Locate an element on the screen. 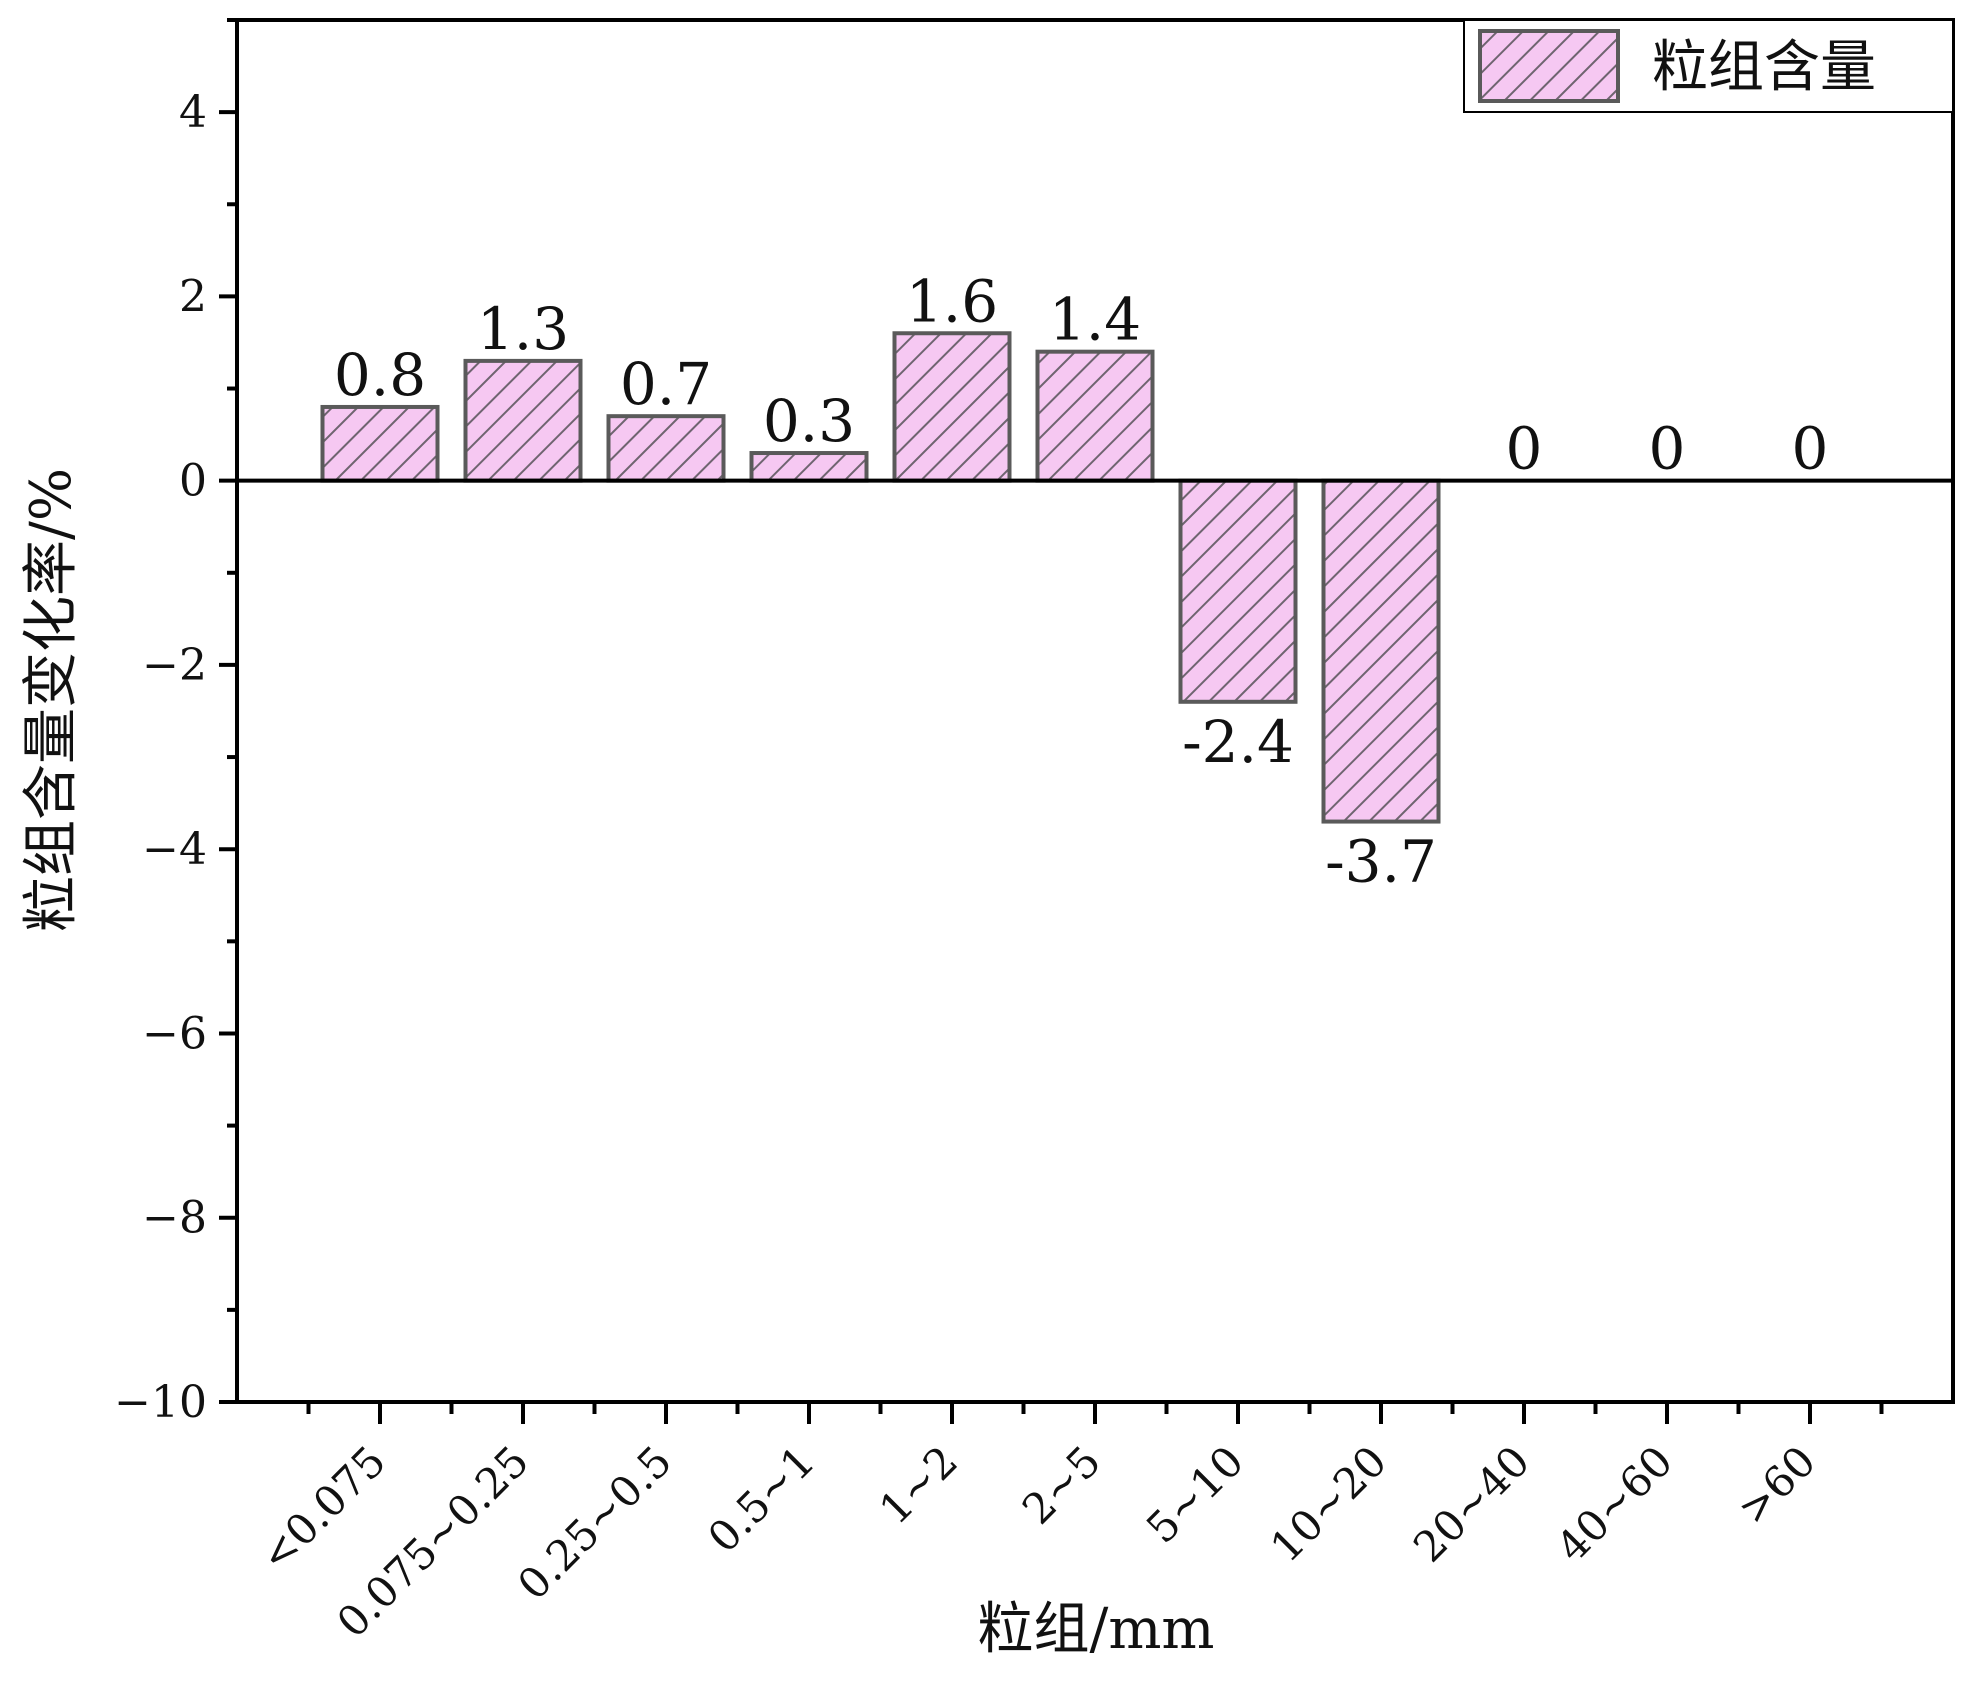 This screenshot has height=1683, width=1969. x-tick-label: 10~20 is located at coordinates (1328, 1503).